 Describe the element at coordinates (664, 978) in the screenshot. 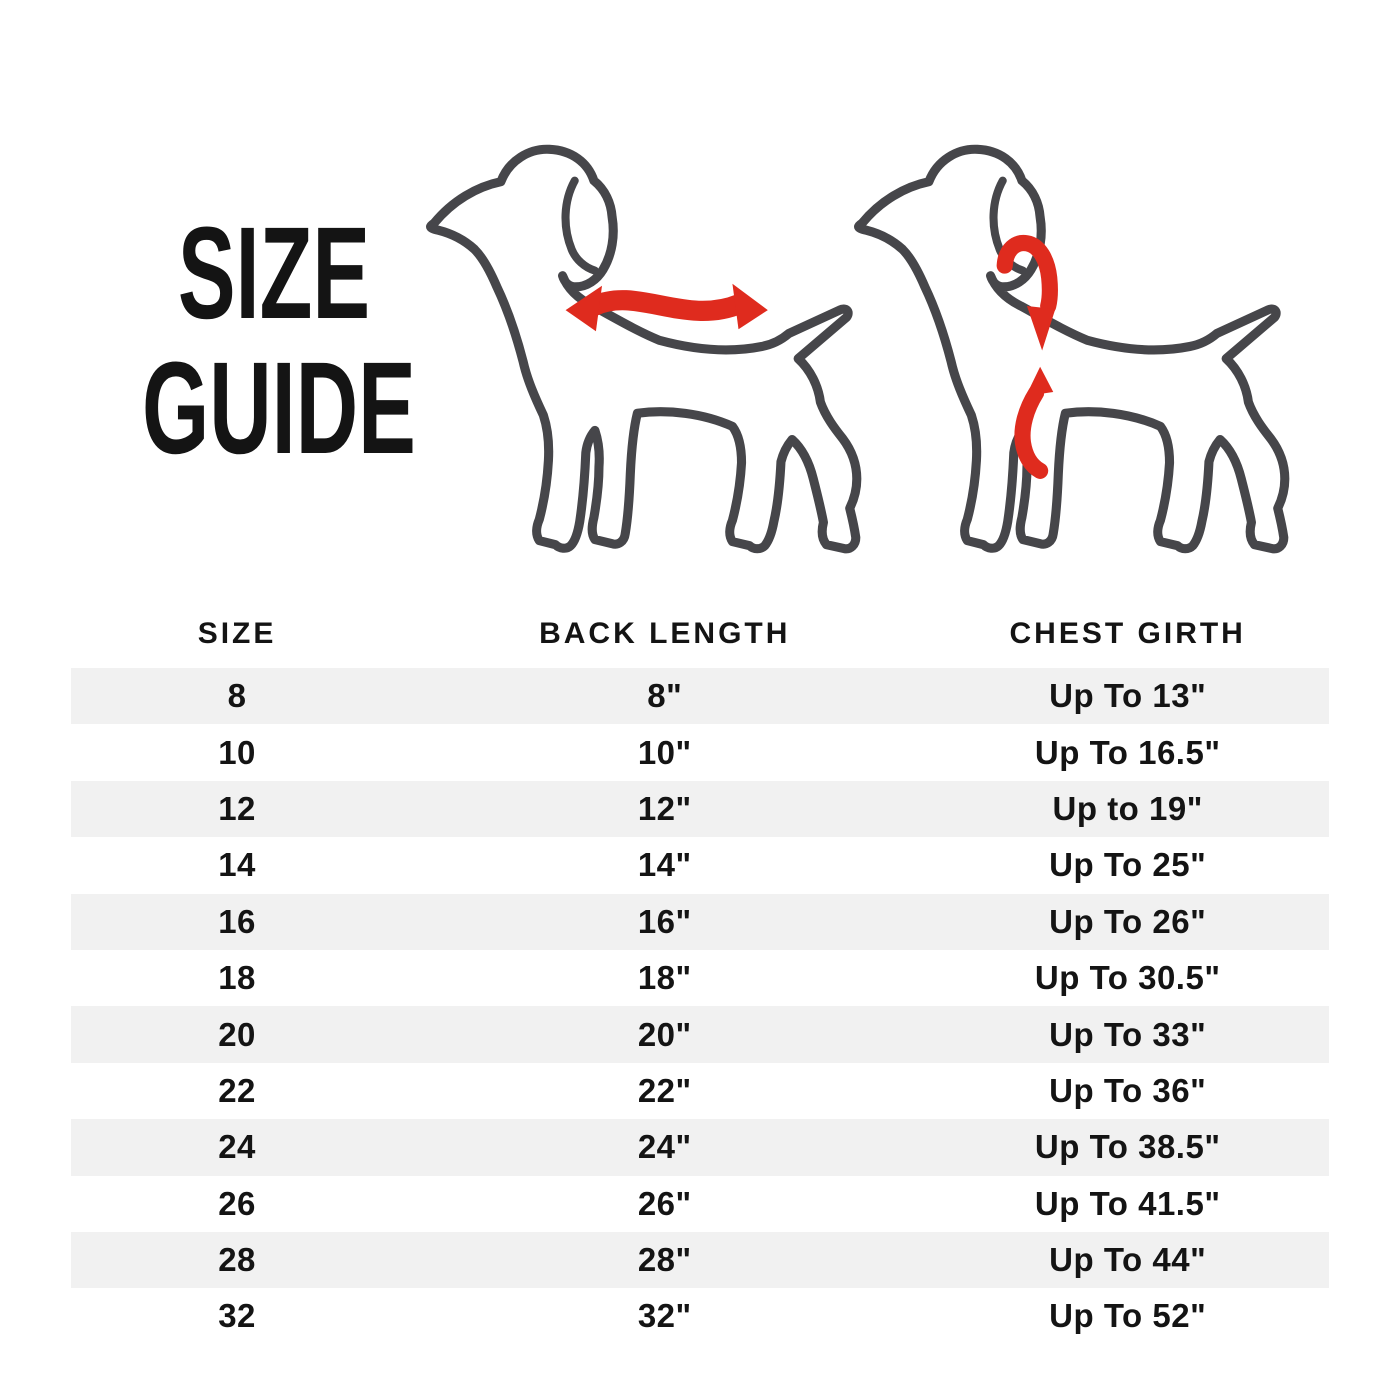

I see `back-length-value: 18"` at that location.